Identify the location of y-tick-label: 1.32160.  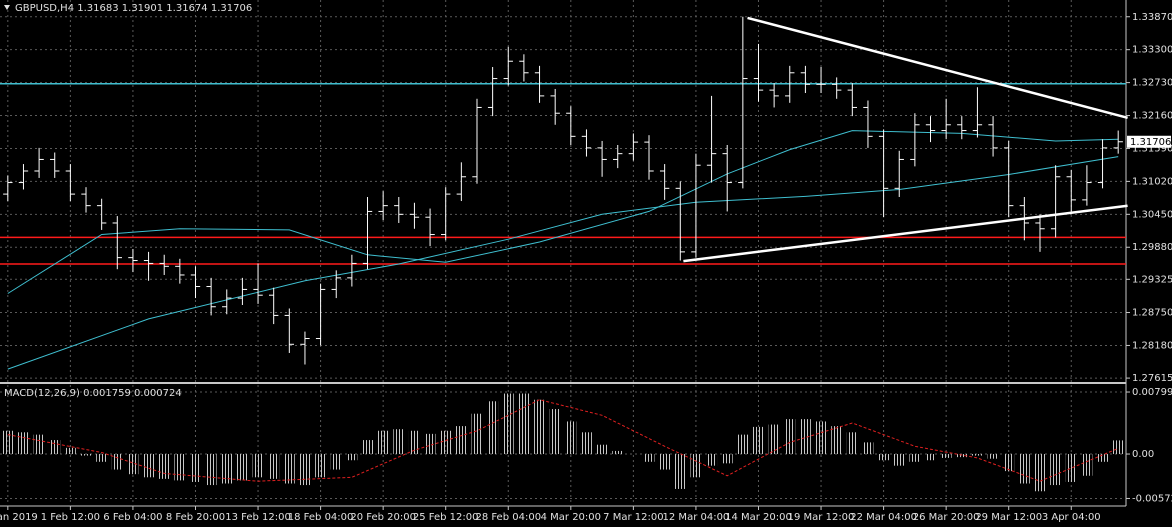
(1152, 116).